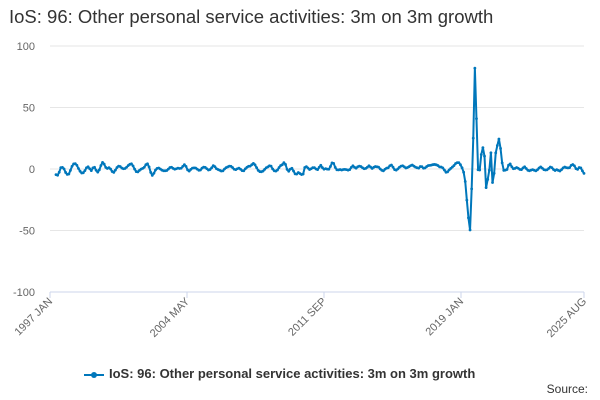  I want to click on y-tick-label: 50, so click(29, 109).